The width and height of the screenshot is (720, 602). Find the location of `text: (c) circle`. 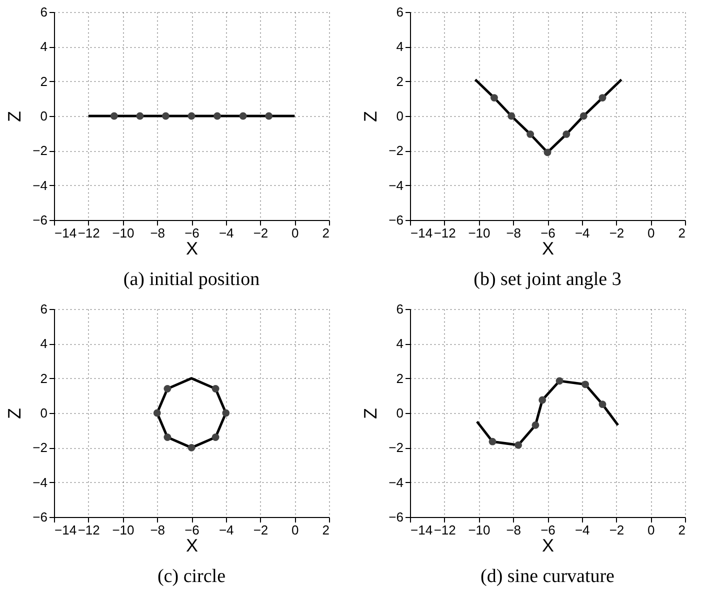

text: (c) circle is located at coordinates (191, 576).